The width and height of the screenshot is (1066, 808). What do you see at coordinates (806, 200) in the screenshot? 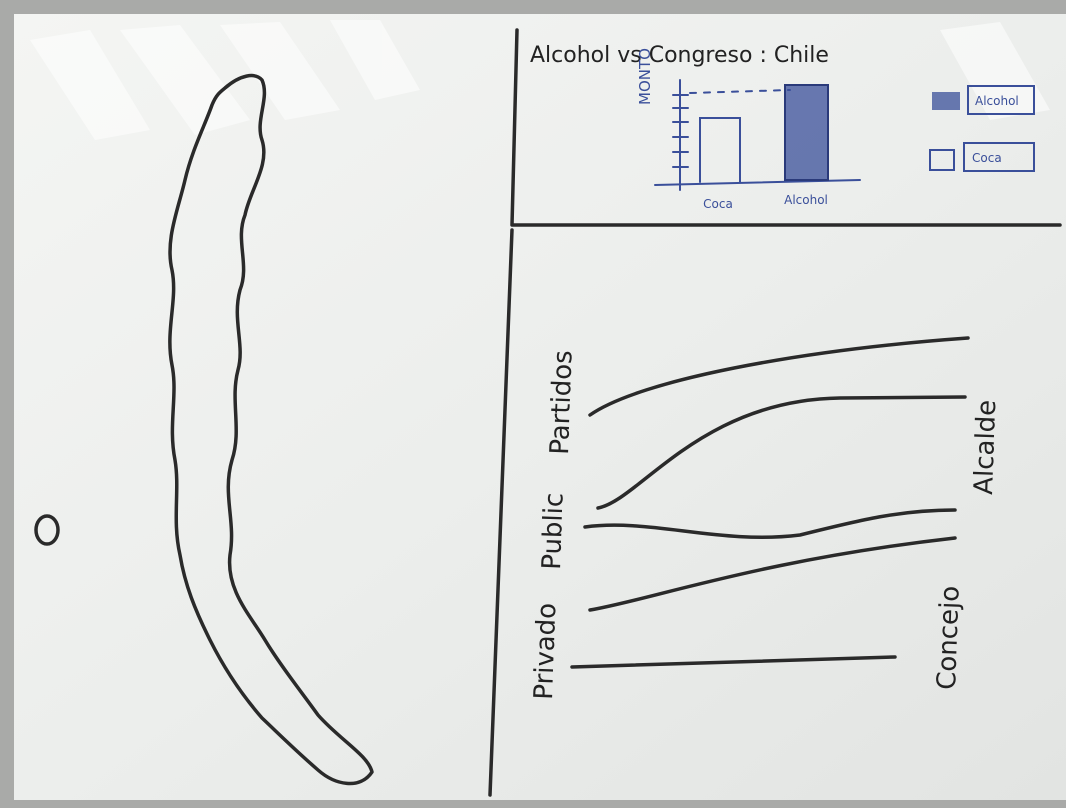
I see `category-label: Alcohol` at bounding box center [806, 200].